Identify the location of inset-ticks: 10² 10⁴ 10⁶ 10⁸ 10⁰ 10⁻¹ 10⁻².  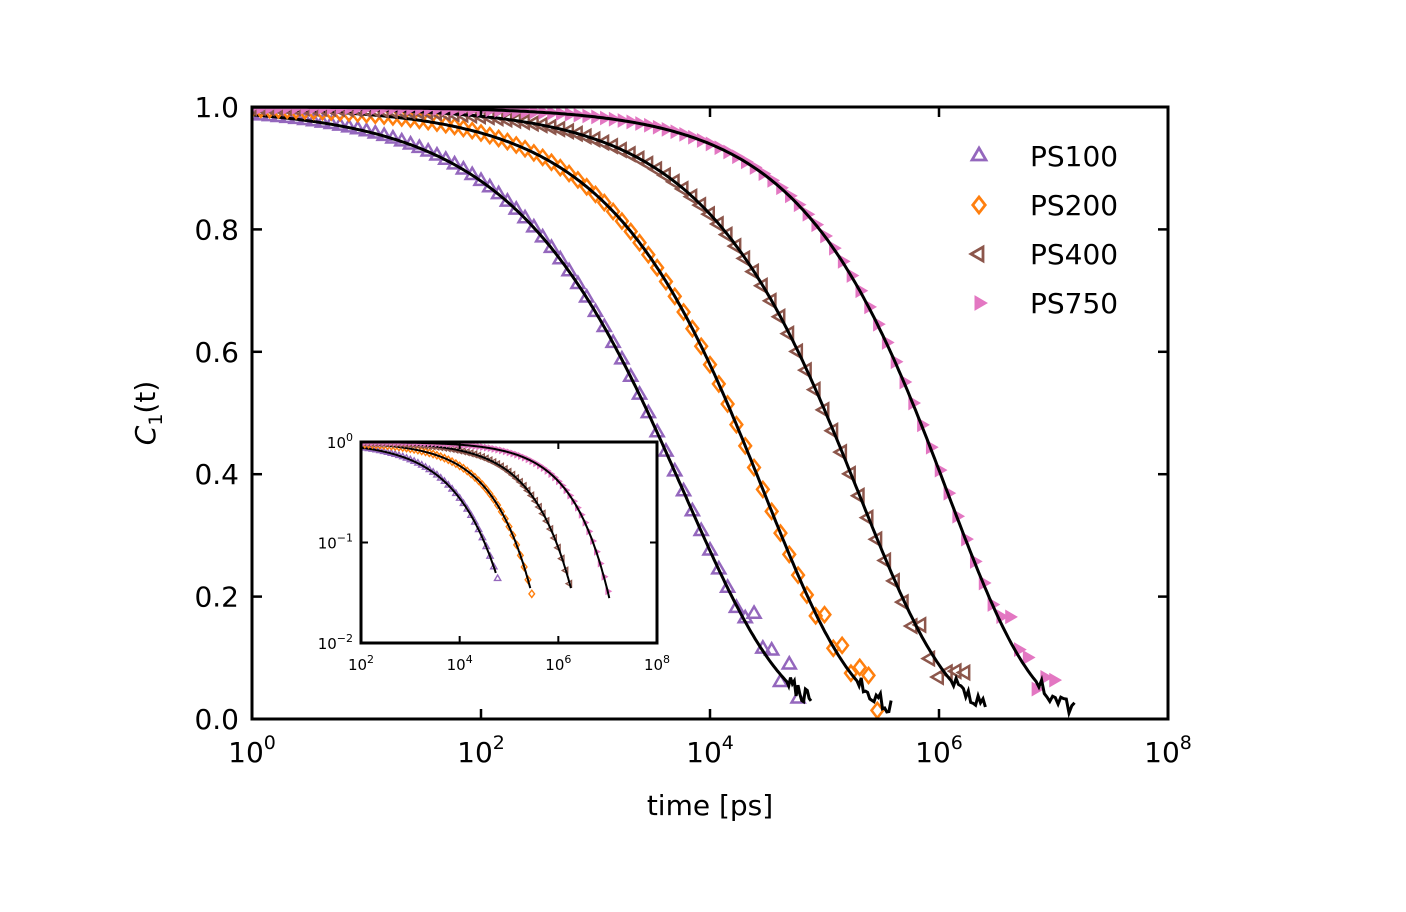
(494, 552).